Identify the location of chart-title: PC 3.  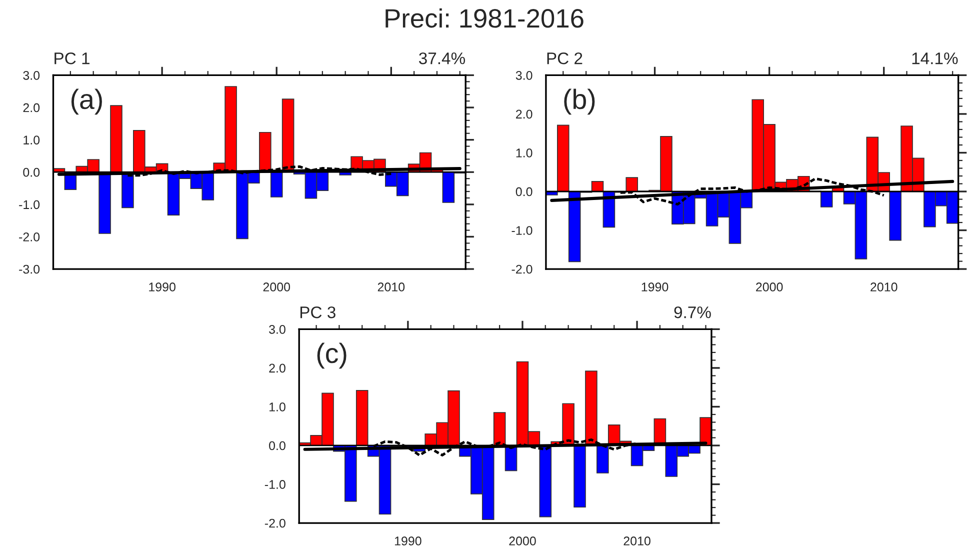
(318, 312).